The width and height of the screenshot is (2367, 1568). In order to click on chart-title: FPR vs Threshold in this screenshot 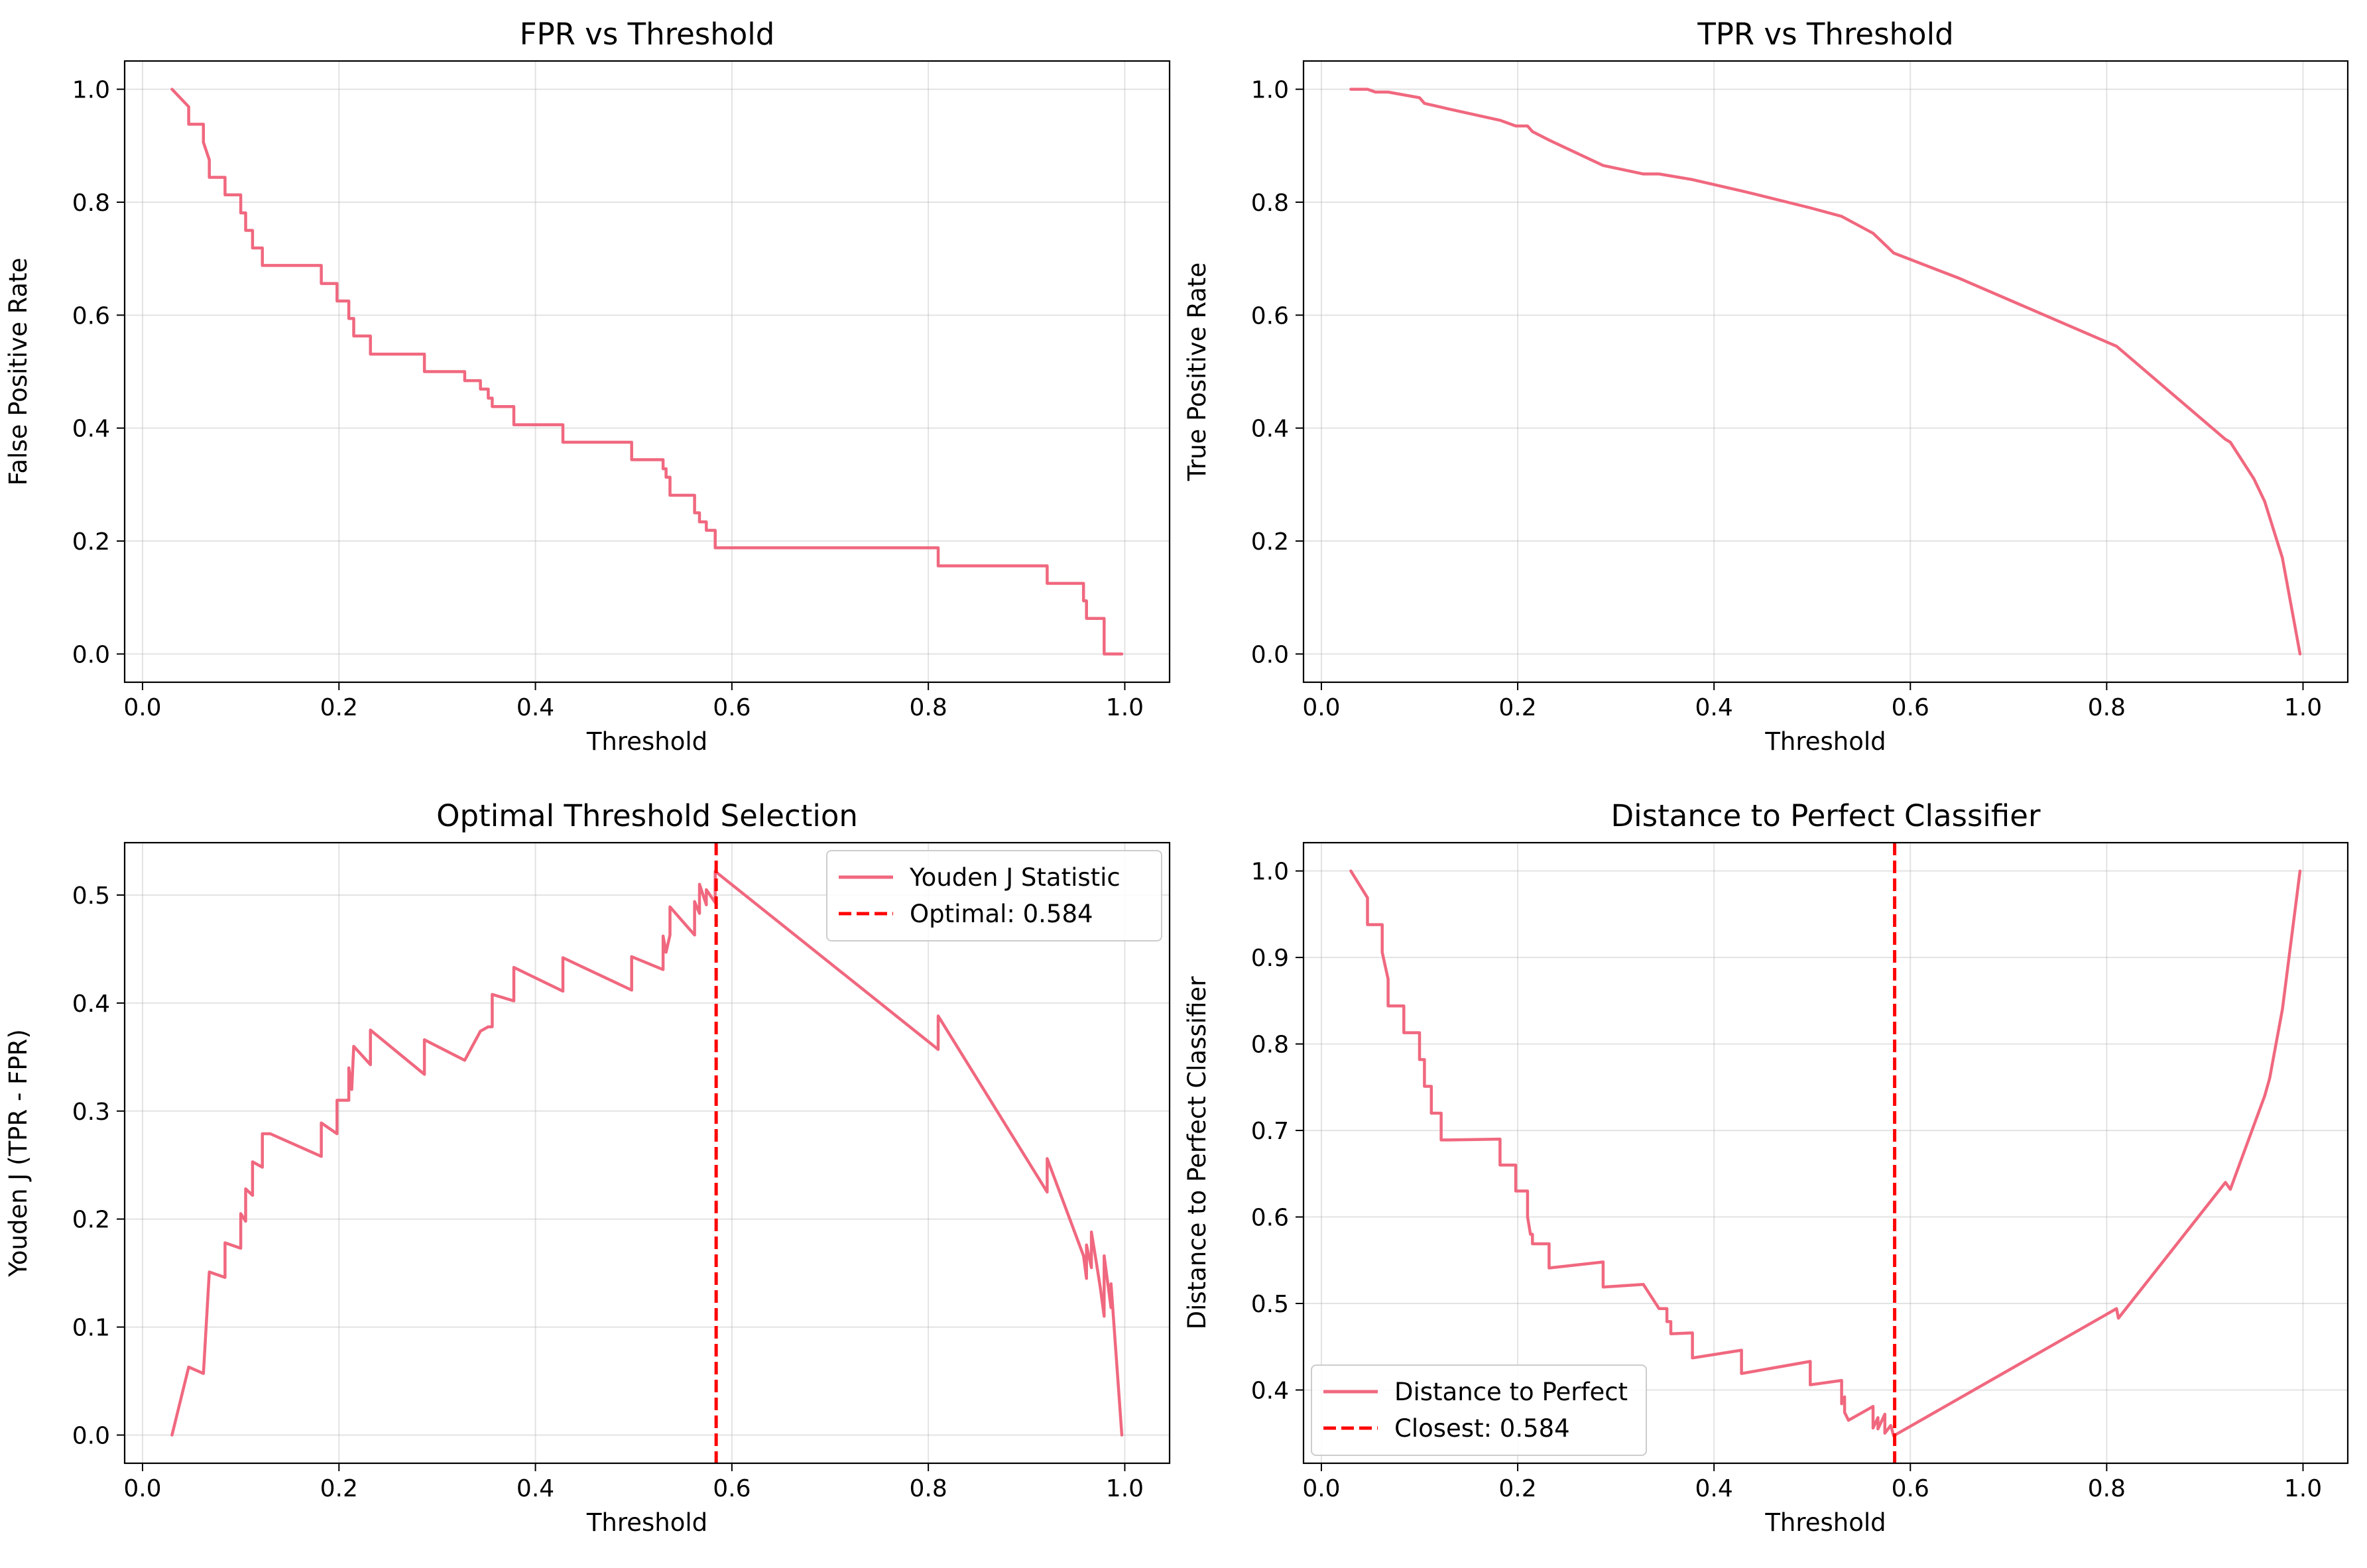, I will do `click(647, 34)`.